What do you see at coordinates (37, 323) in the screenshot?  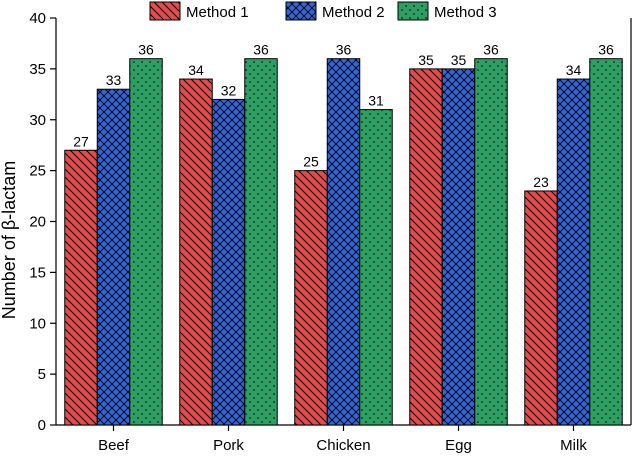 I see `y-tick-label: 10` at bounding box center [37, 323].